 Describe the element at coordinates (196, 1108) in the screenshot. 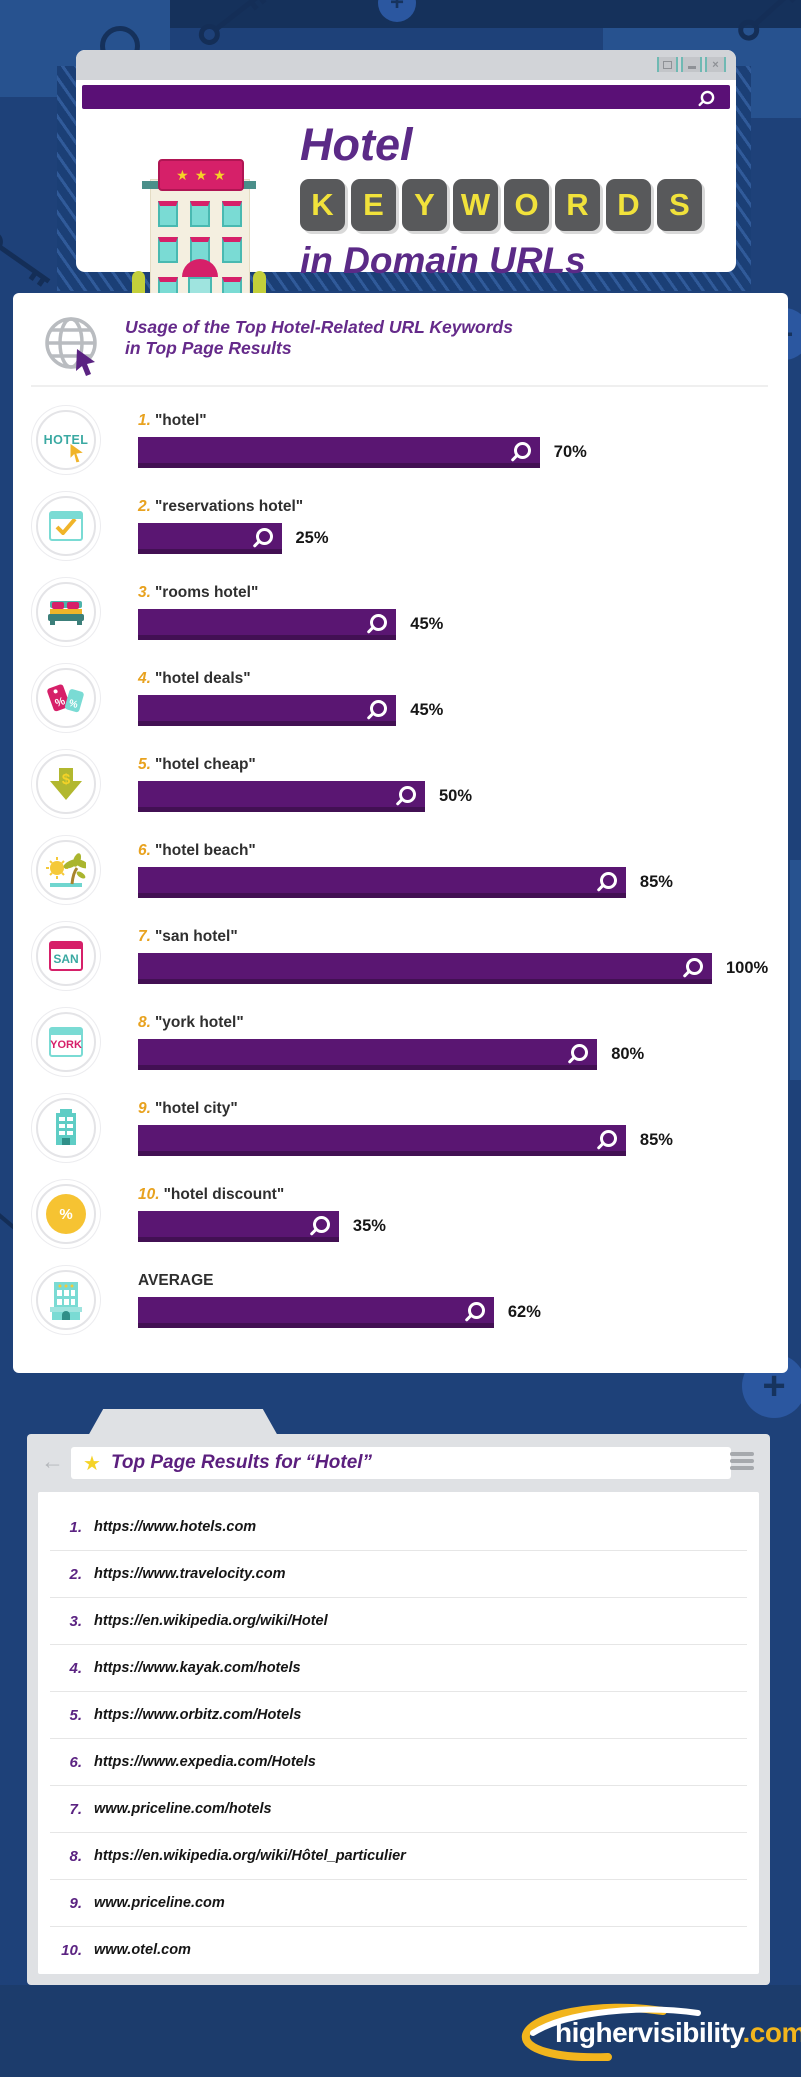

I see `keyword-text: "hotel city"` at that location.